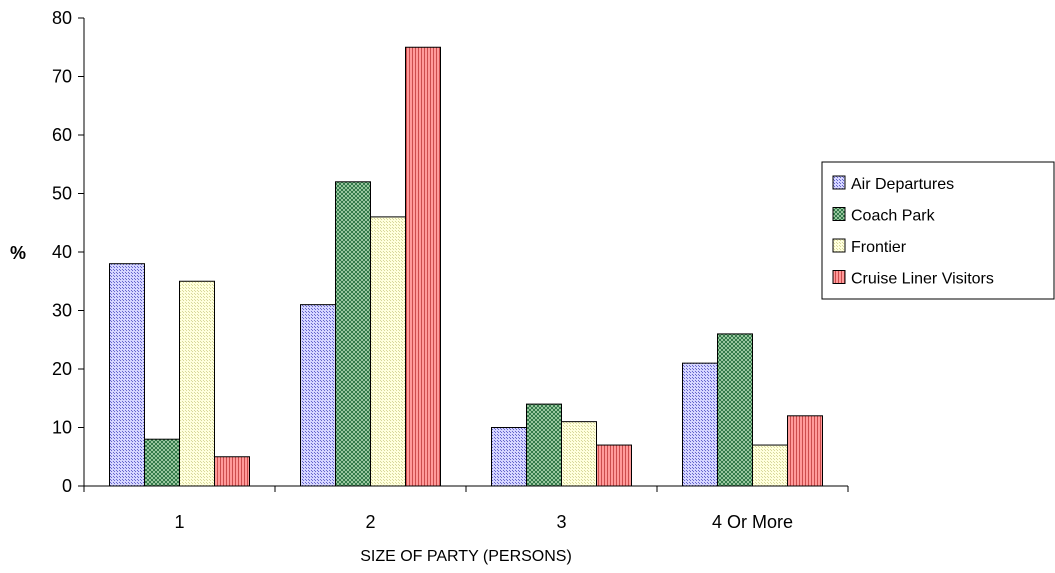  Describe the element at coordinates (62, 369) in the screenshot. I see `y-tick-label: 20` at that location.